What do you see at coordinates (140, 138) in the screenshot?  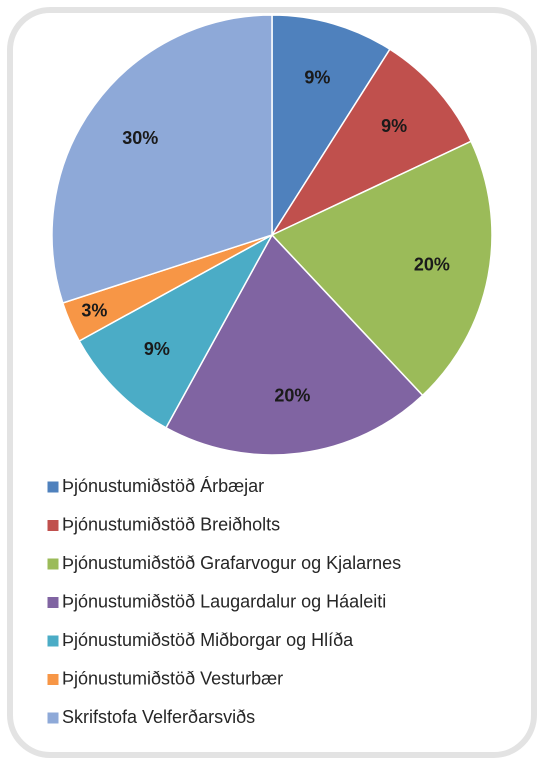 I see `data-label: 30%` at bounding box center [140, 138].